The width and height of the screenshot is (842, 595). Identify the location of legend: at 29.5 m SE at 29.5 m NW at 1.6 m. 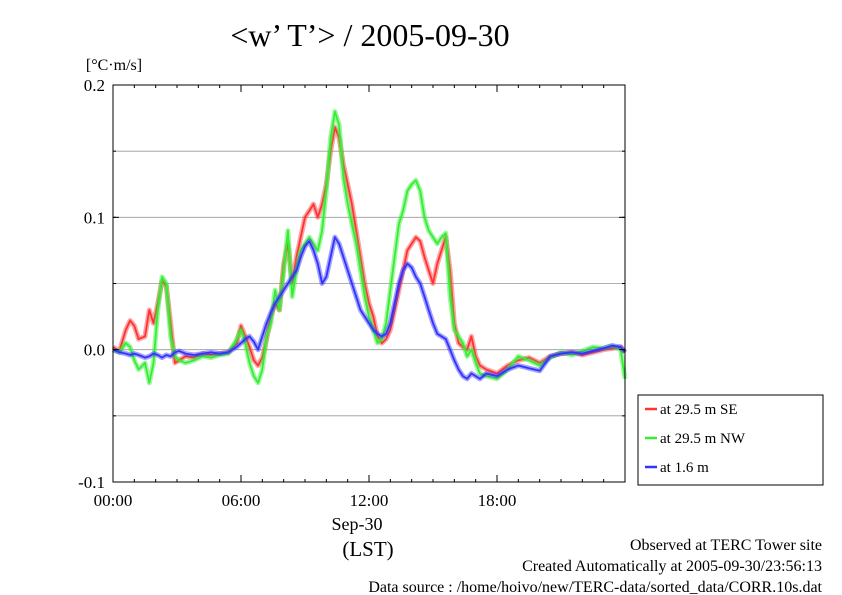
(730, 440).